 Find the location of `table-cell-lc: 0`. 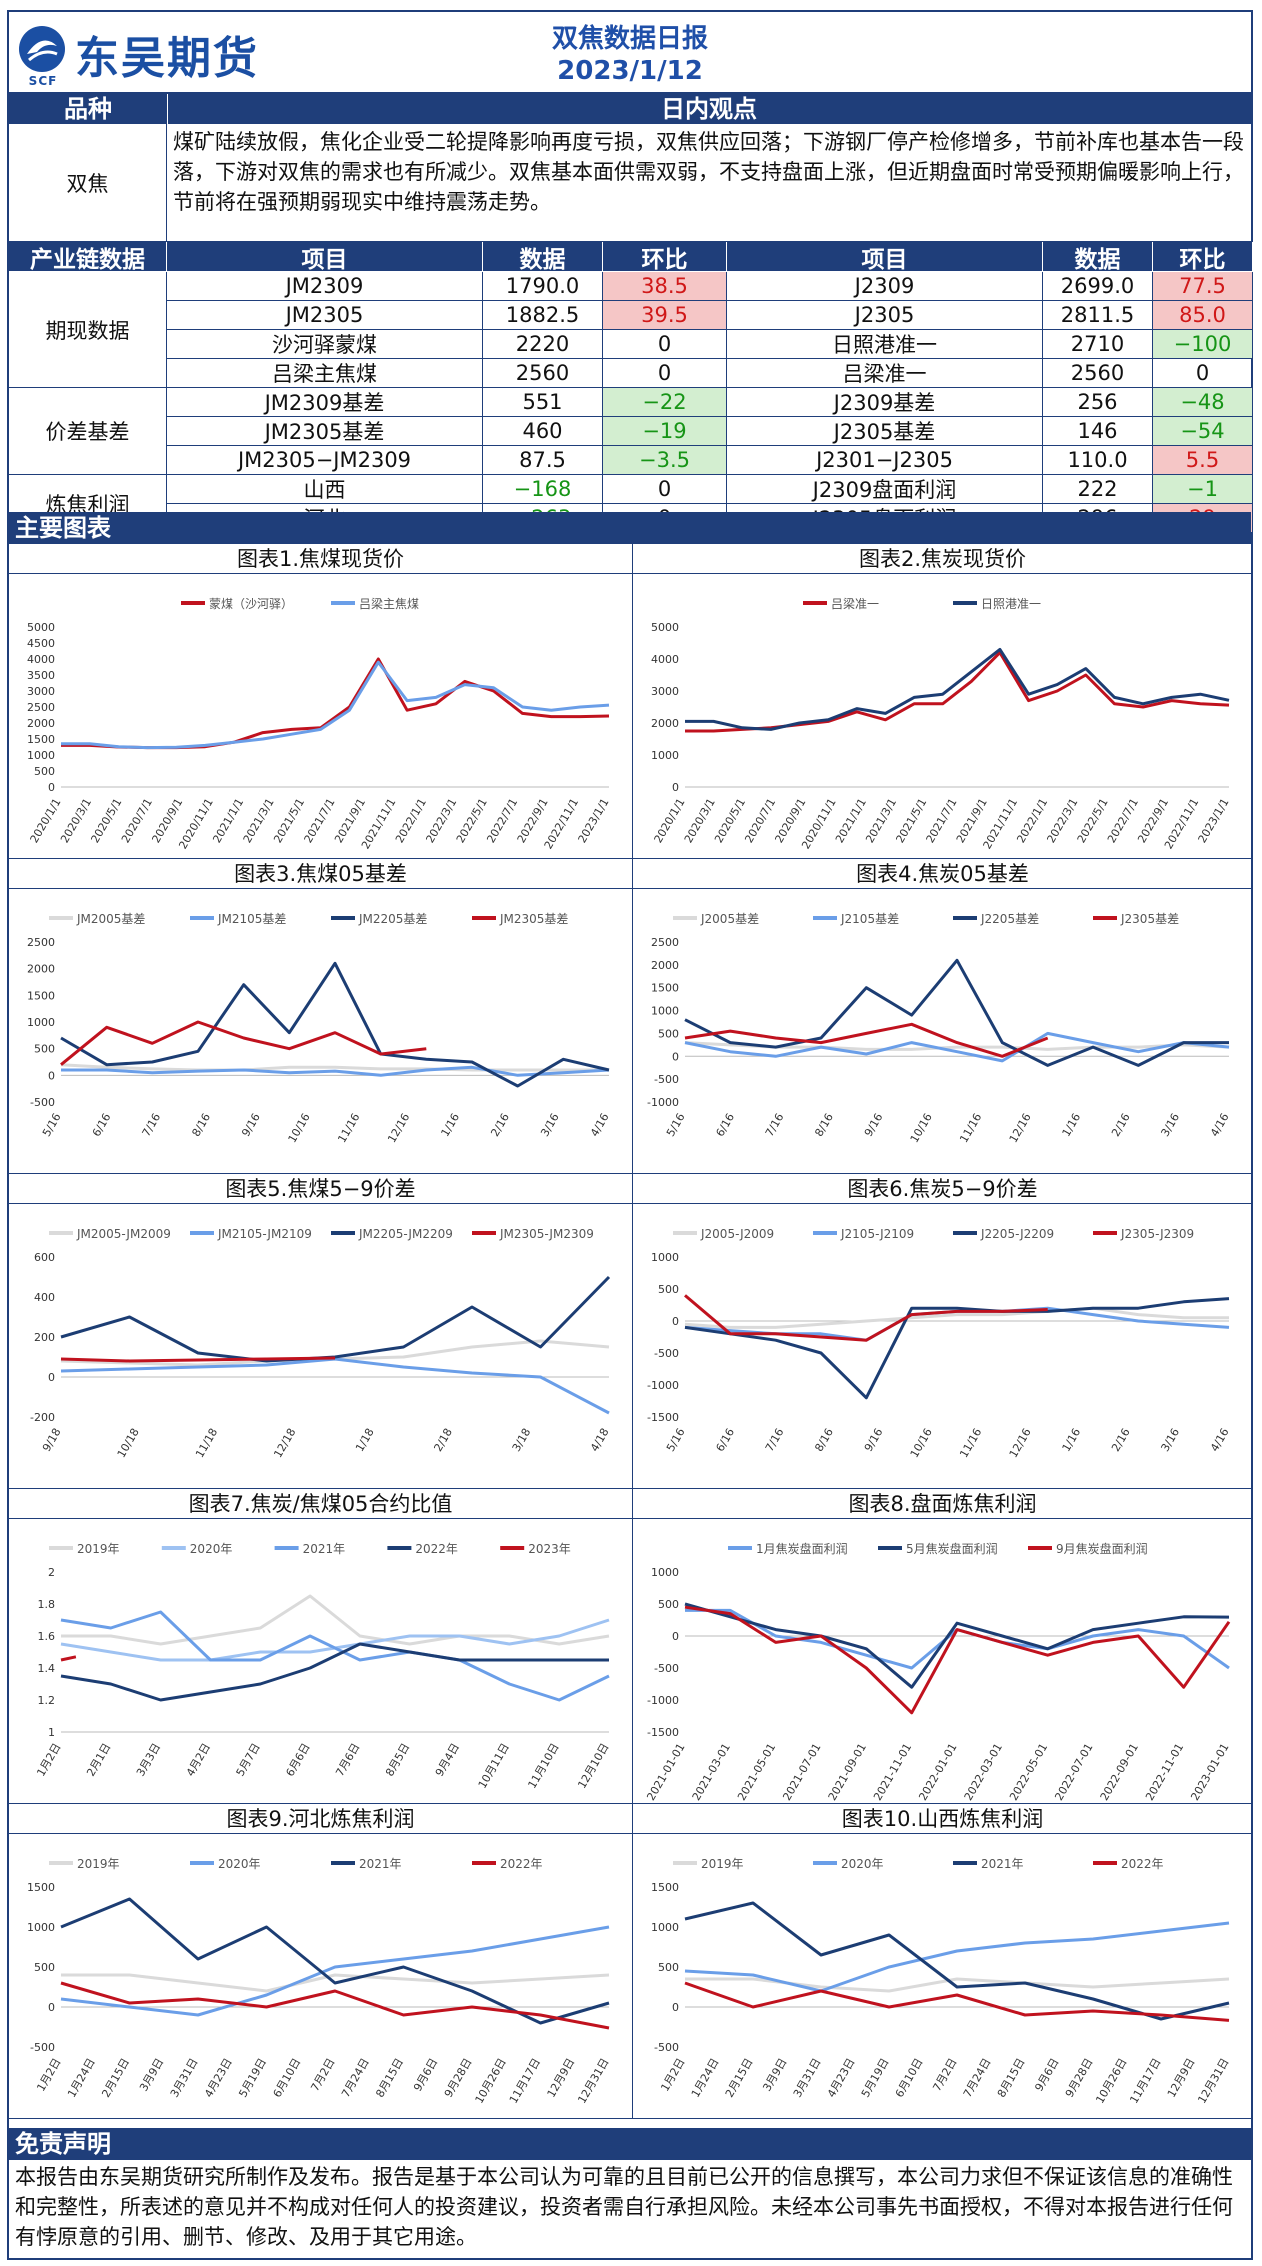

table-cell-lc: 0 is located at coordinates (665, 489).